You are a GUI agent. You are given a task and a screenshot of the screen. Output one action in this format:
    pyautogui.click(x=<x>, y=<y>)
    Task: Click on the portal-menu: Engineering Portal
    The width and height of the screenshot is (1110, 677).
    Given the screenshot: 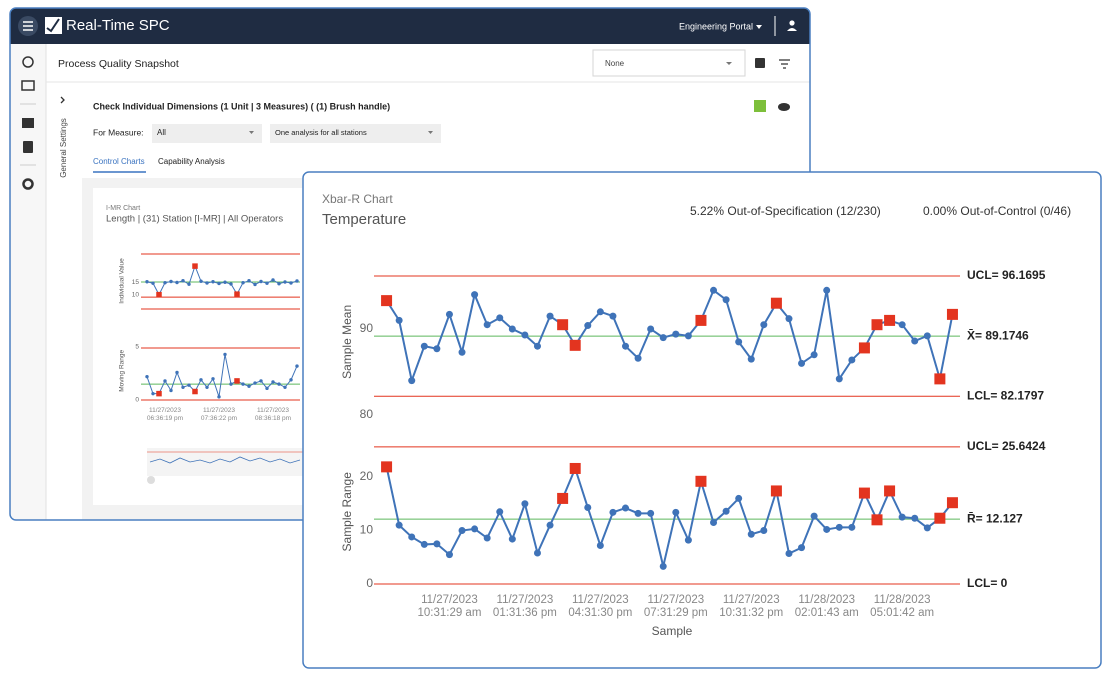 What is the action you would take?
    pyautogui.click(x=716, y=26)
    